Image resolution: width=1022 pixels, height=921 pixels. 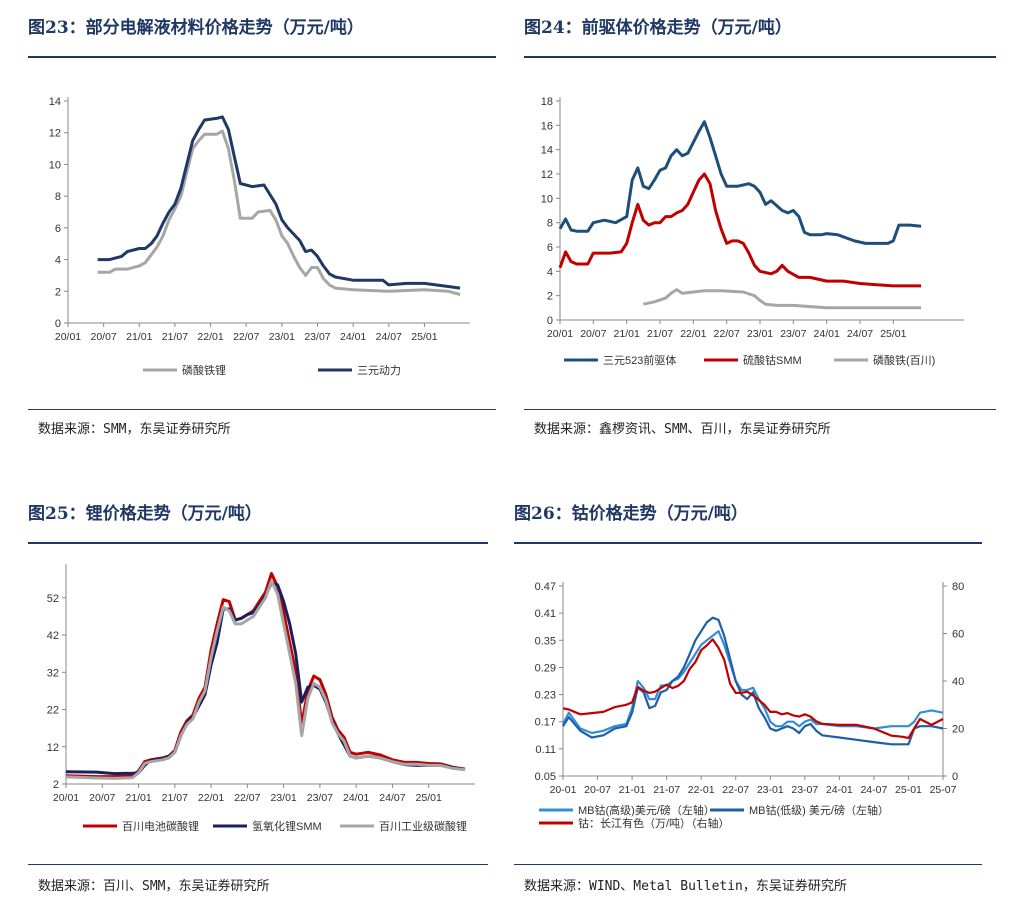 I want to click on y2-tick-label: 40, so click(x=958, y=682).